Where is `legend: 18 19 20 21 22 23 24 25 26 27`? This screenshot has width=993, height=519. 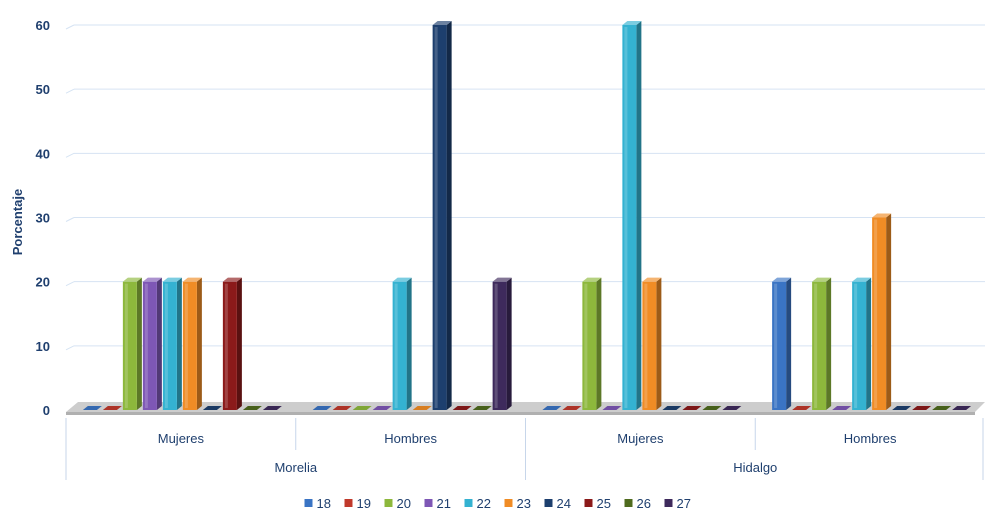
legend: 18 19 20 21 22 23 24 25 26 27 is located at coordinates (497, 503).